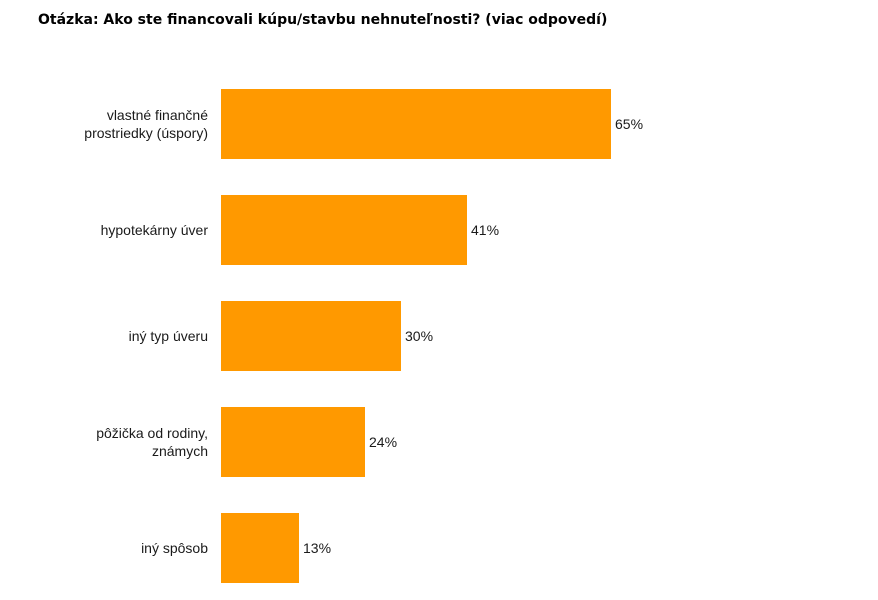 This screenshot has width=878, height=600. What do you see at coordinates (152, 433) in the screenshot?
I see `category-label-3-line-0: pôžička od rodiny,` at bounding box center [152, 433].